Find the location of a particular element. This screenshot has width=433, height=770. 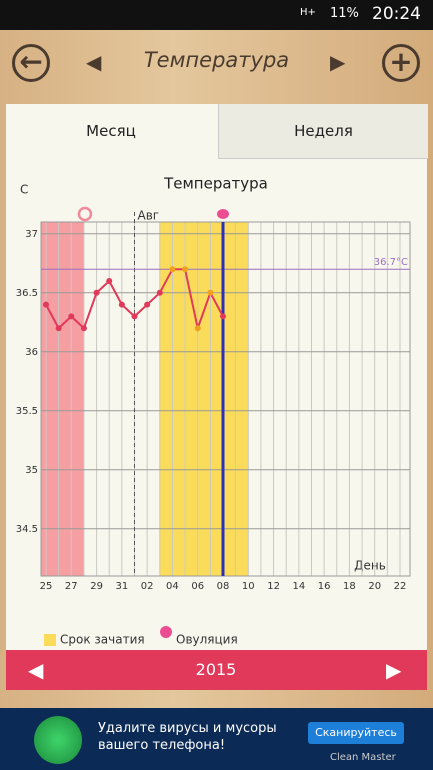

clock: 20:24 is located at coordinates (396, 14).